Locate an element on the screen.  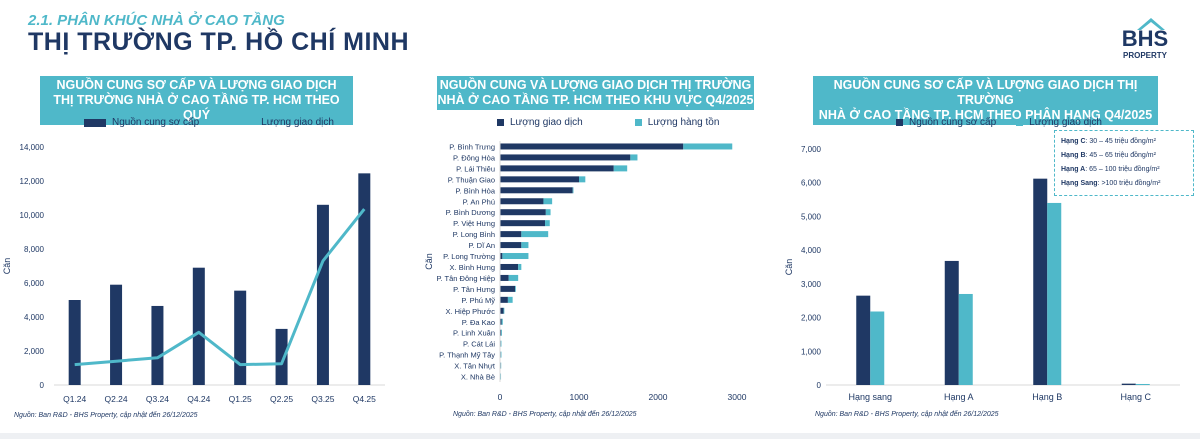
panel3-legend: Nguồn cung sơ cấp Lượng giao dịch is located at coordinates (999, 122).